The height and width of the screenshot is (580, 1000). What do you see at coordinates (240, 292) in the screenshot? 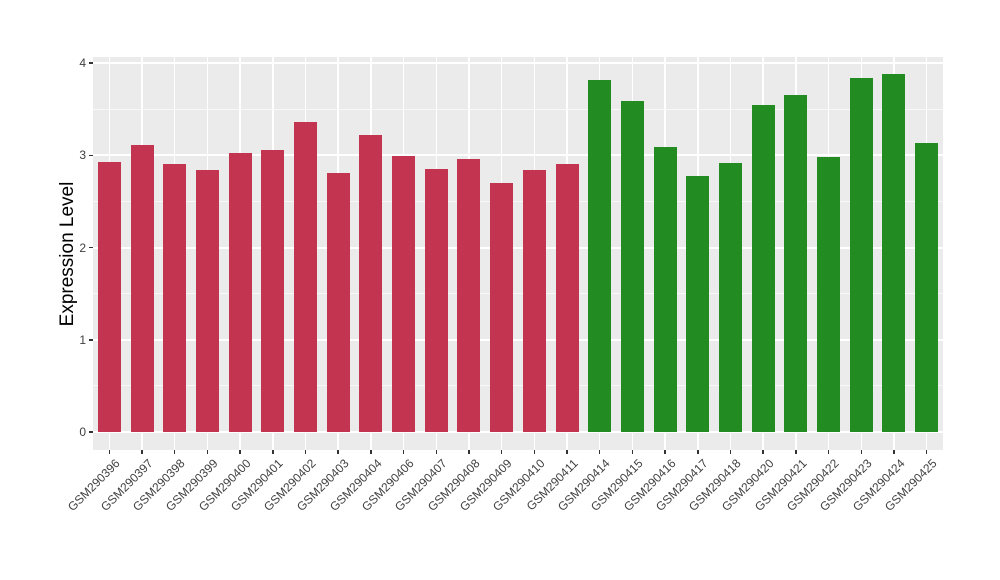
I see `bar-GSM290400` at bounding box center [240, 292].